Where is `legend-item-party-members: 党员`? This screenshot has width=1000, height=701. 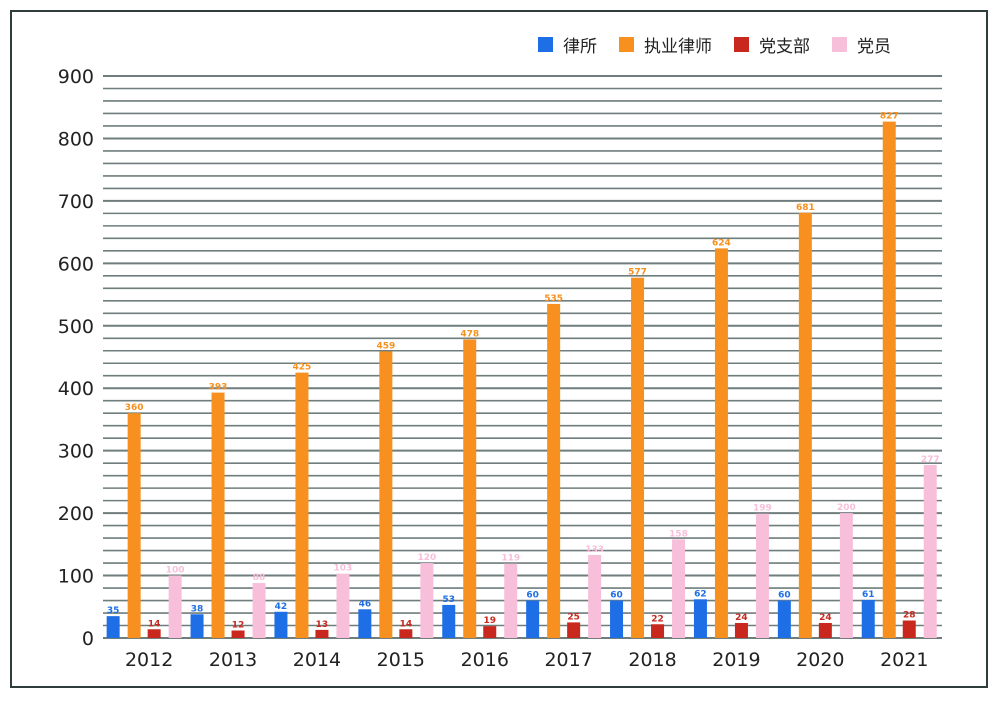
legend-item-party-members: 党员 is located at coordinates (861, 44).